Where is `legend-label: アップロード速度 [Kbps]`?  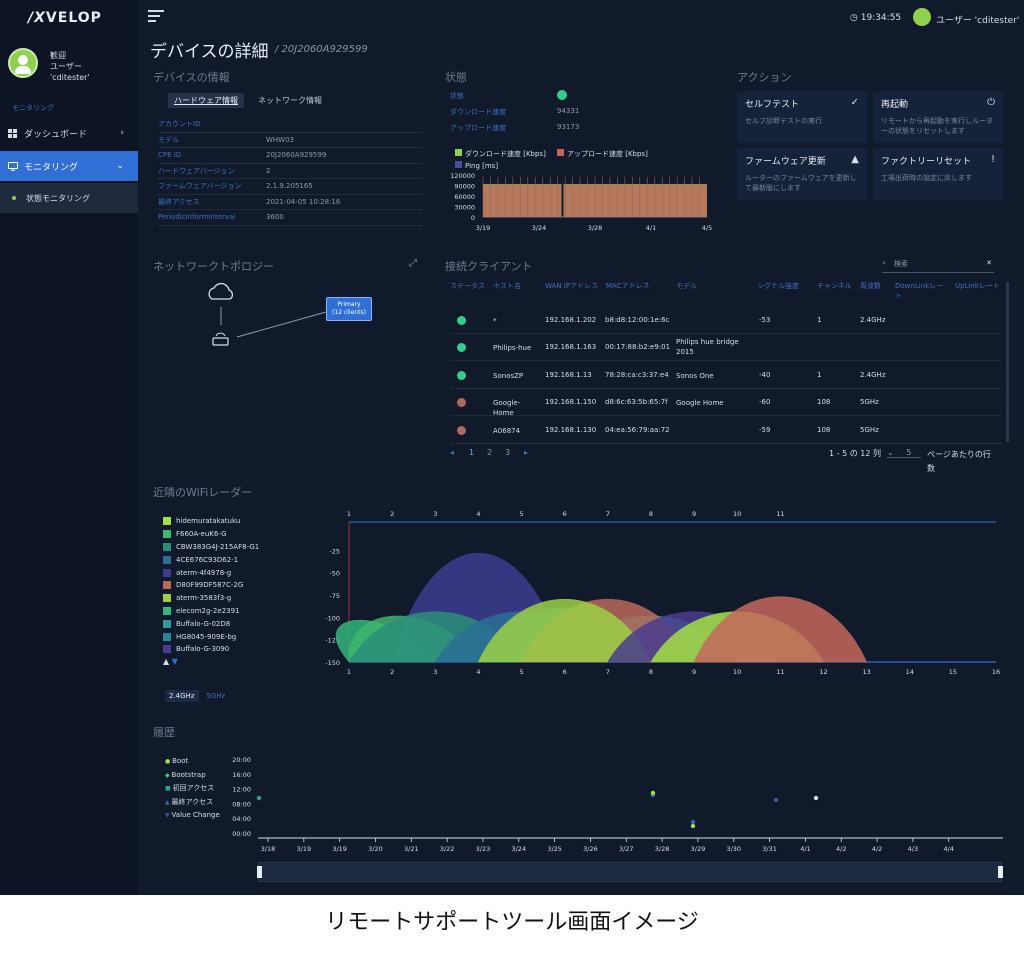
legend-label: アップロード速度 [Kbps] is located at coordinates (607, 153).